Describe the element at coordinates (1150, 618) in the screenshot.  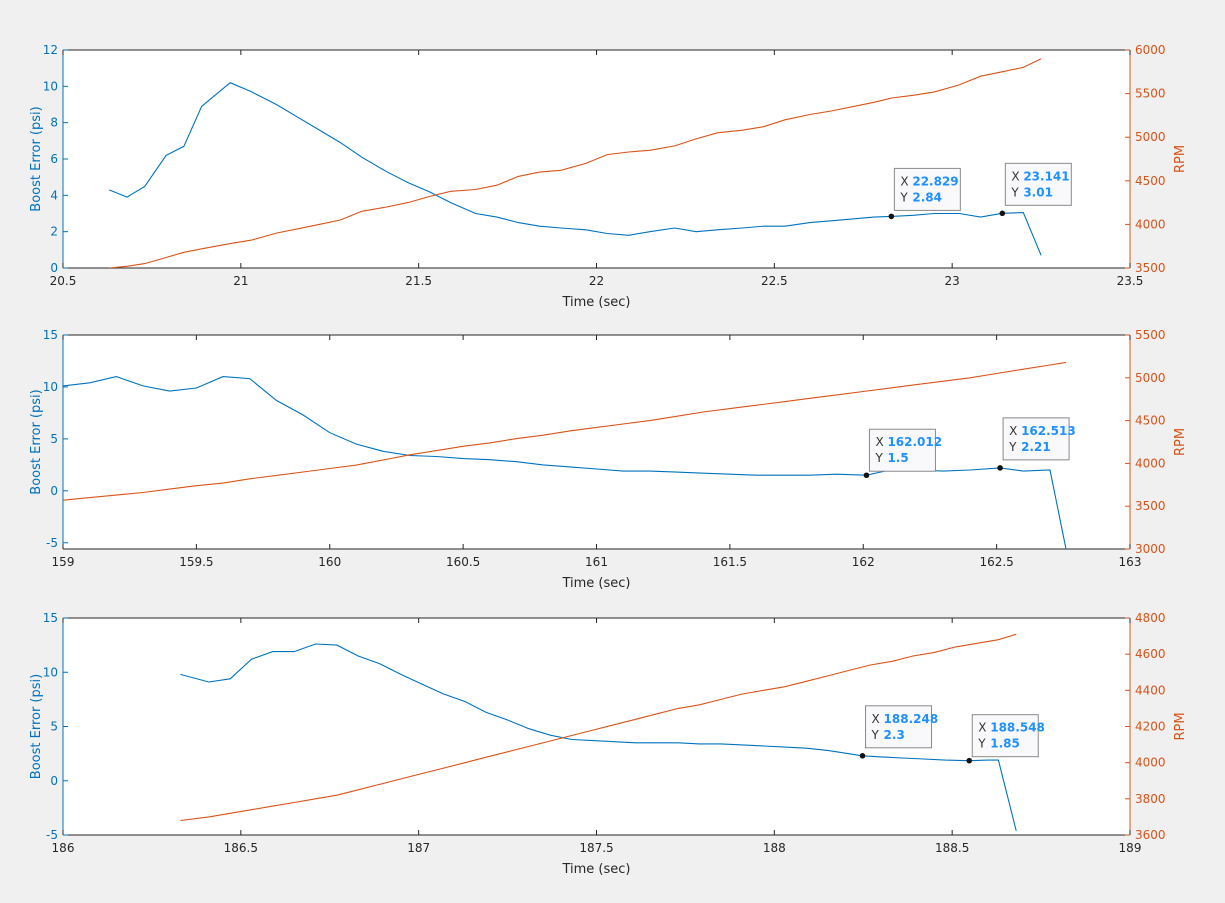
I see `y-right-tick-label: 4800` at that location.